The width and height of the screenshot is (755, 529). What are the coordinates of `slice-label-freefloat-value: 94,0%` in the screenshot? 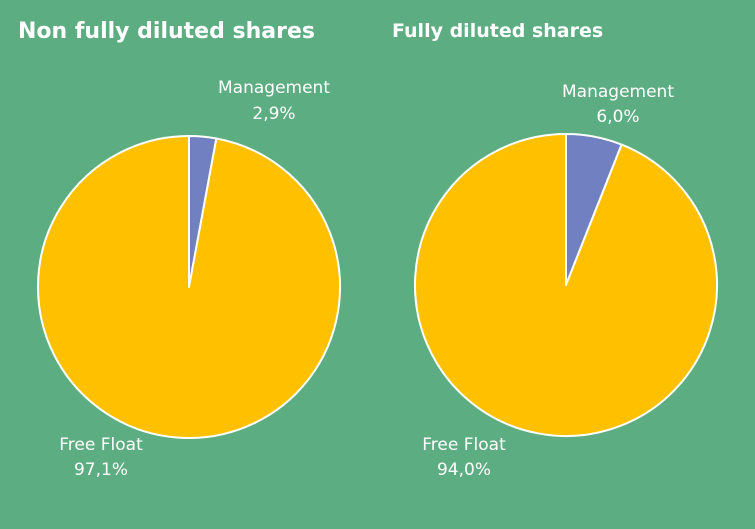 It's located at (464, 470).